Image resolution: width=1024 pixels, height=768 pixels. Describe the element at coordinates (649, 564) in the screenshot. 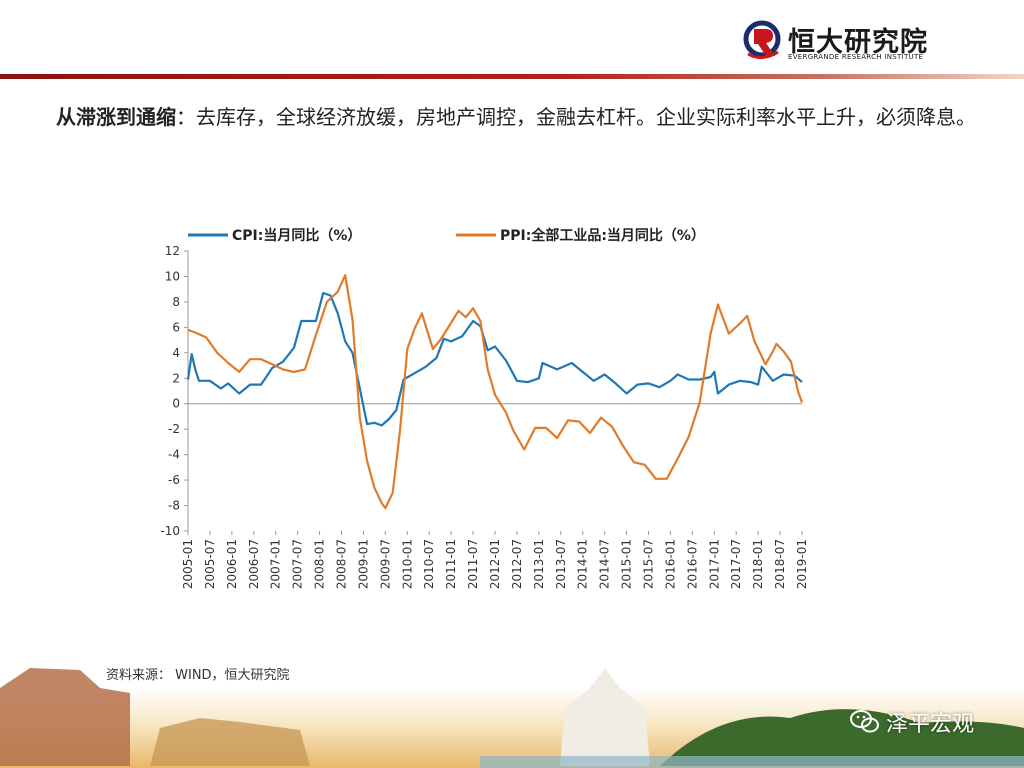

I see `x-tick-label: 2015-07` at that location.